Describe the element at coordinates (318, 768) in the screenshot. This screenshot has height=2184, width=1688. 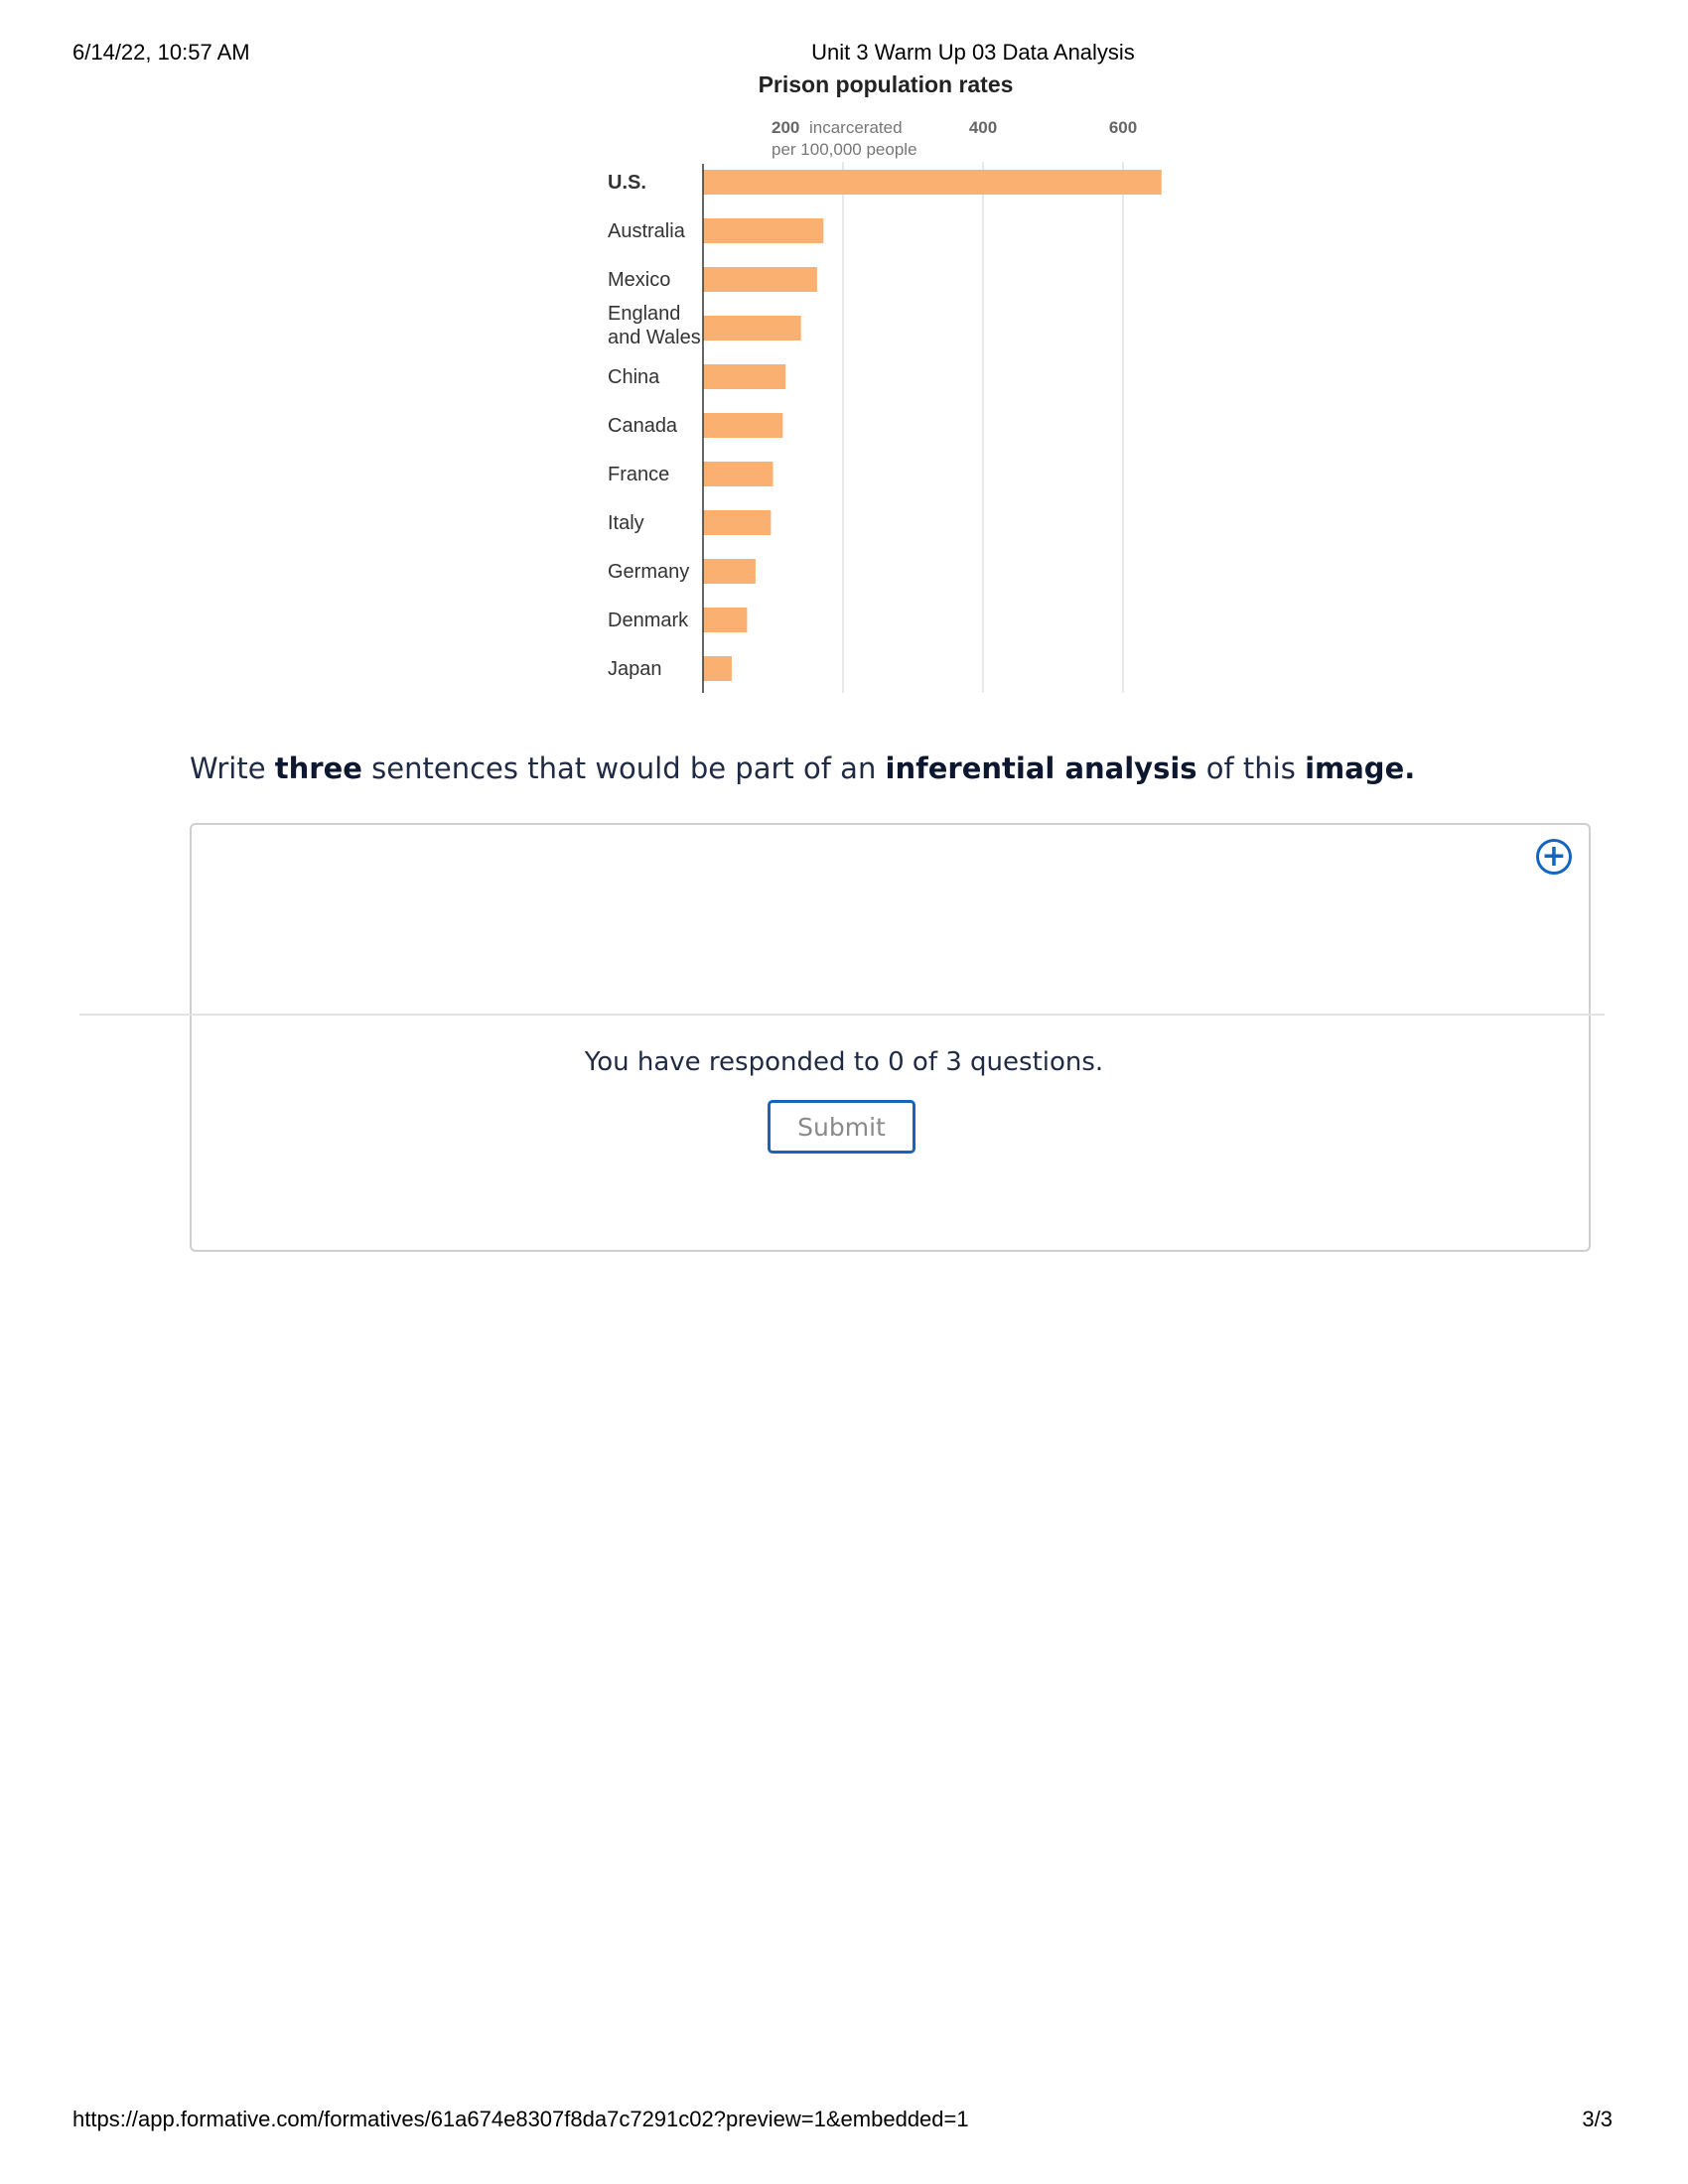
I see `question-bold-three: three` at that location.